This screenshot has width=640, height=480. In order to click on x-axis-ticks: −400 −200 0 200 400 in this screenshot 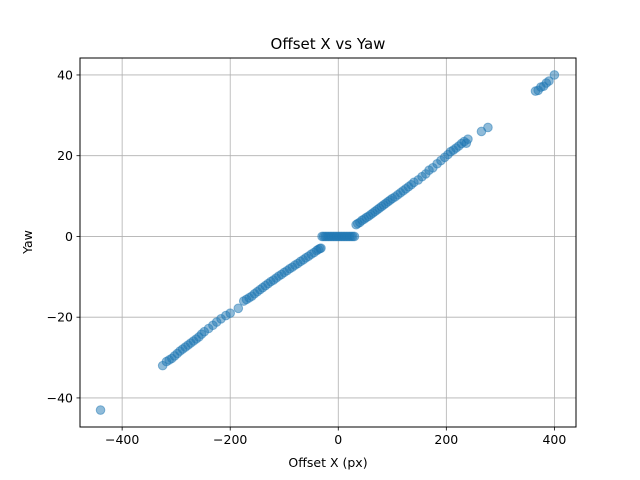, I will do `click(335, 437)`.